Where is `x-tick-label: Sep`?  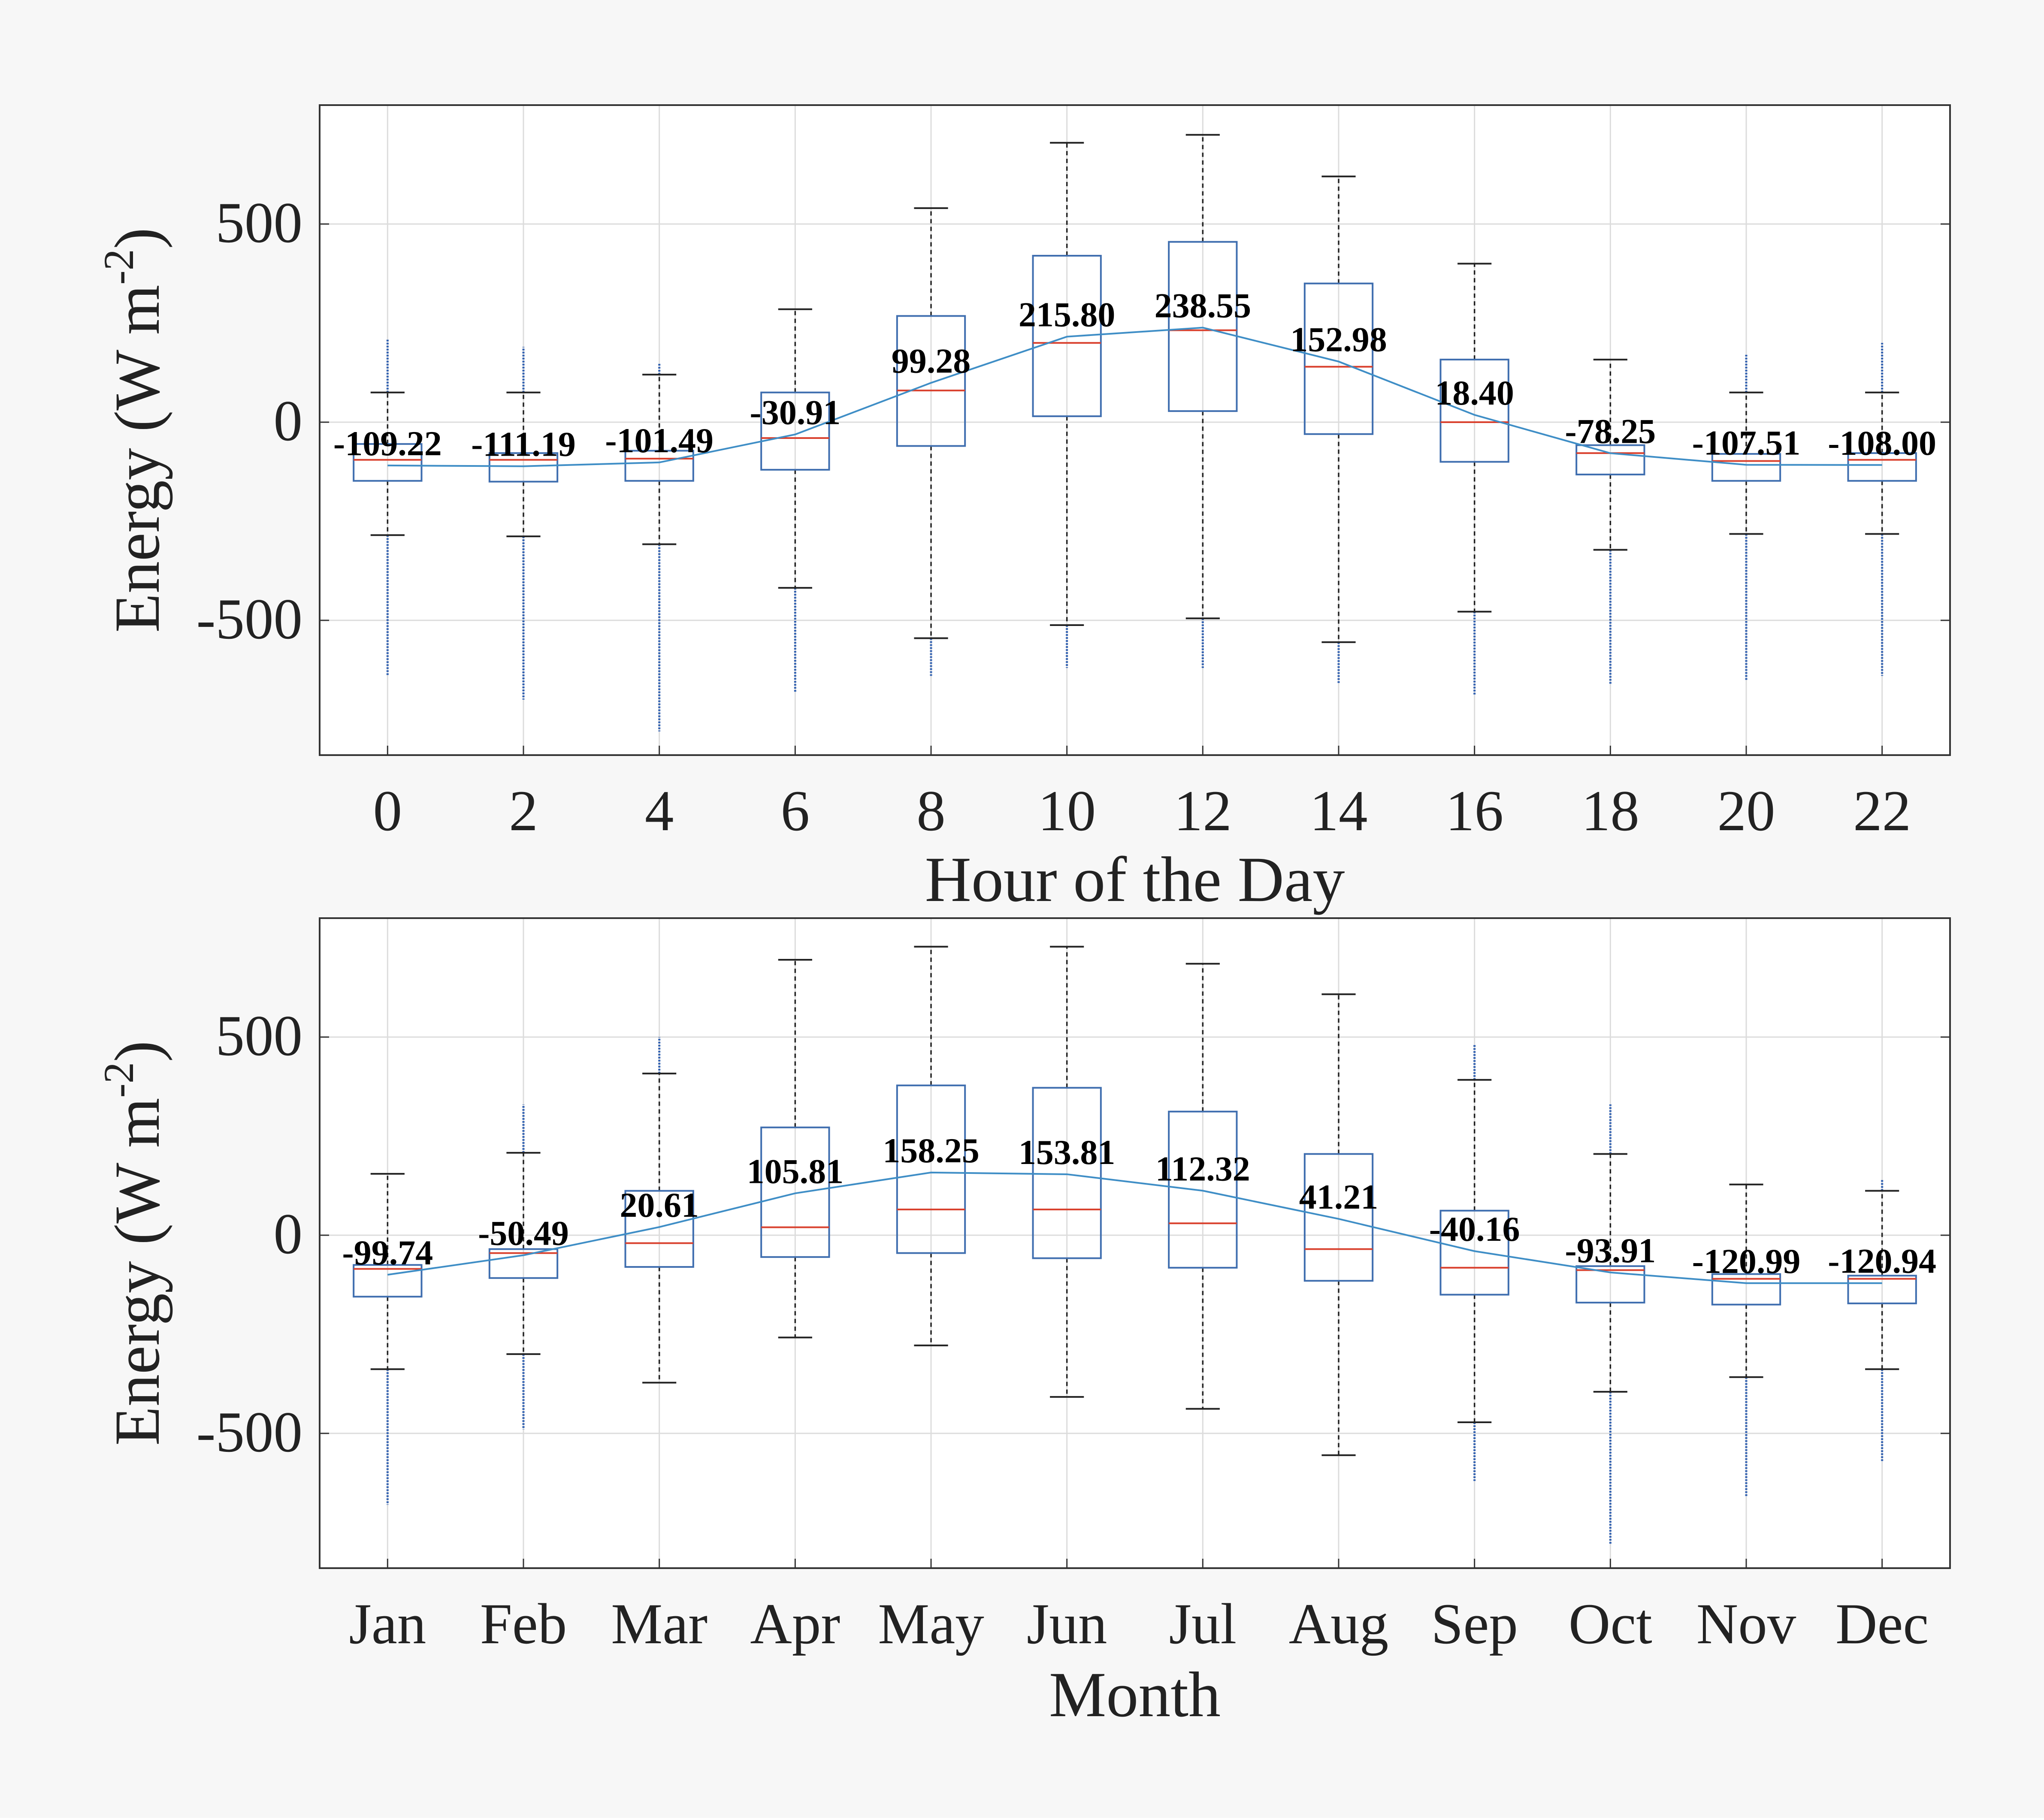 x-tick-label: Sep is located at coordinates (1474, 1624).